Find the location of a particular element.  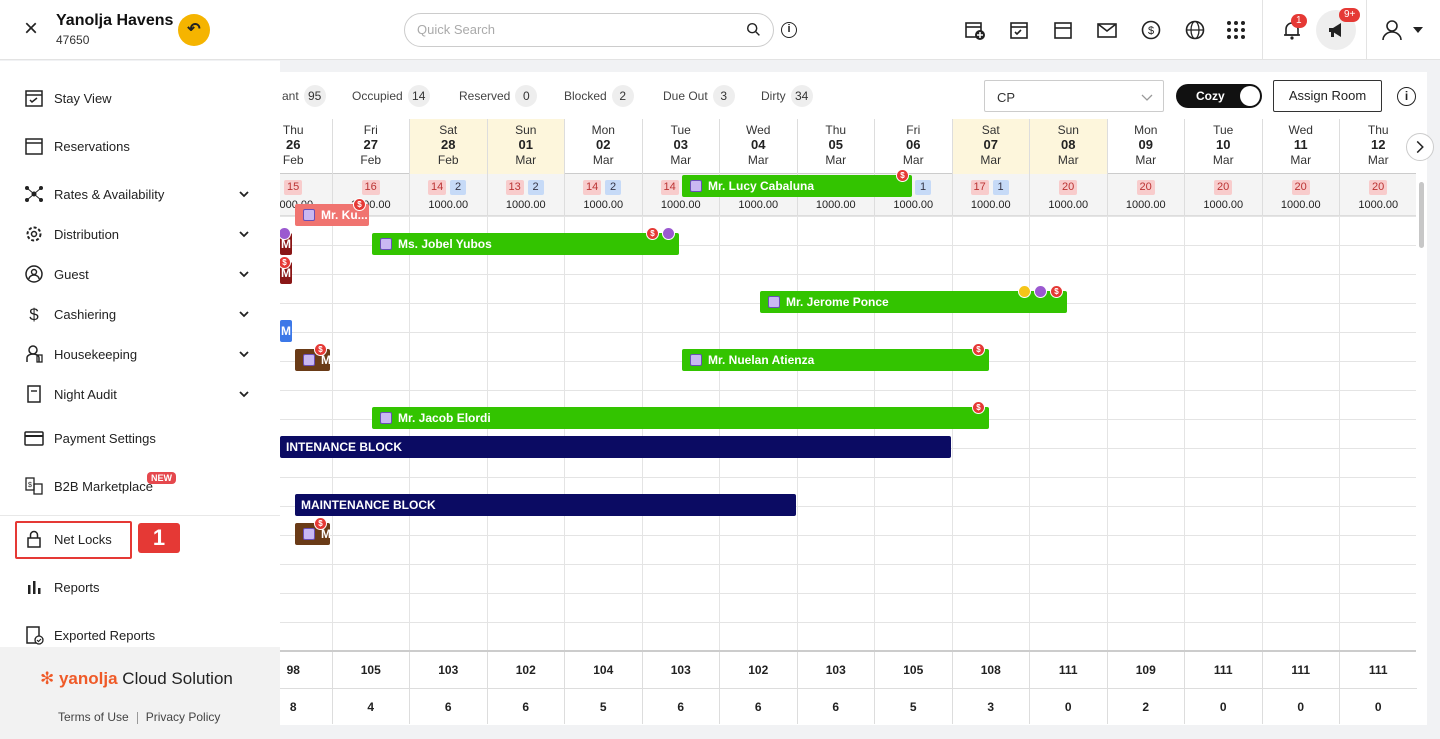

search-icon is located at coordinates (754, 30).